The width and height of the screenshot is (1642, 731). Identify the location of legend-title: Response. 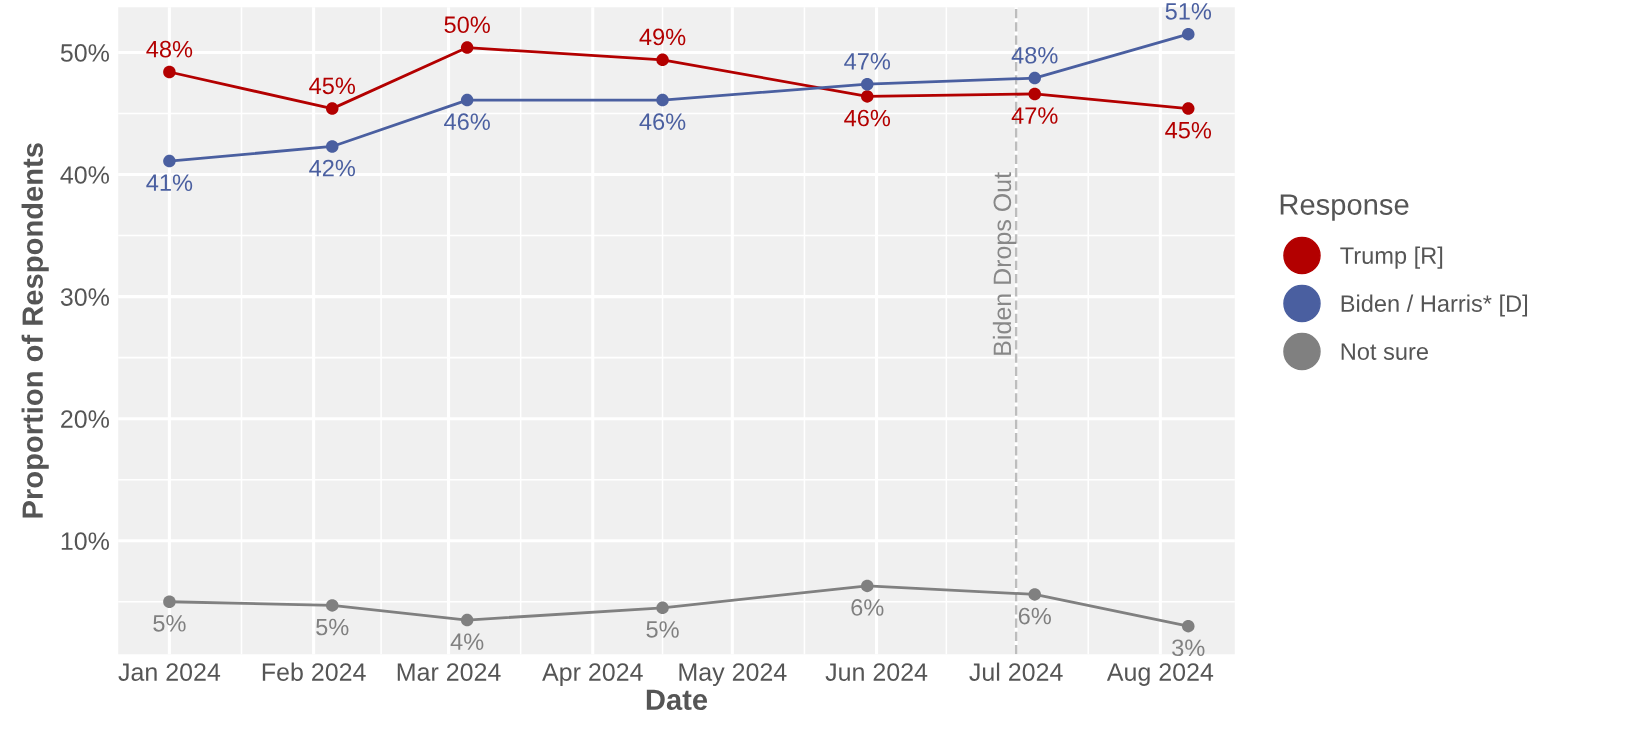
(1344, 207).